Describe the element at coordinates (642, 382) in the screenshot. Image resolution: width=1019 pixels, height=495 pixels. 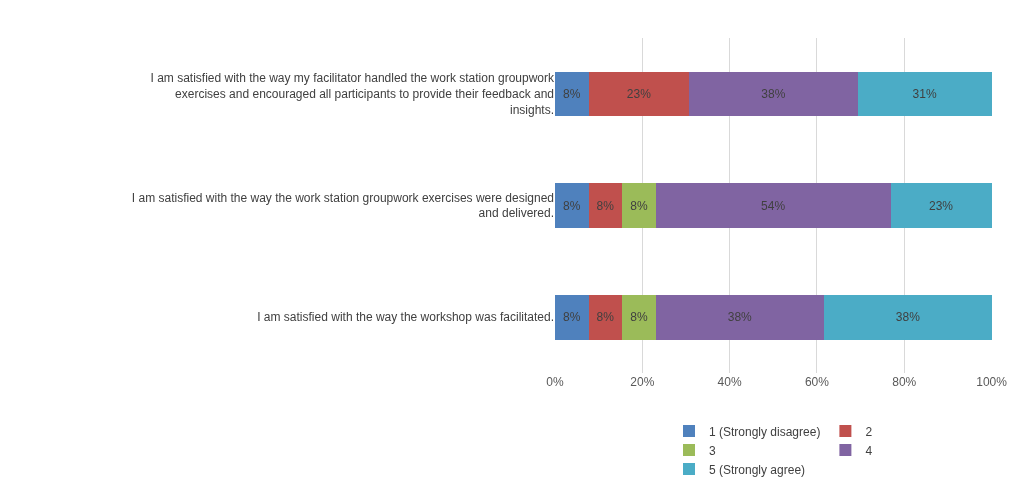
I see `x-tick-label: 20%` at that location.